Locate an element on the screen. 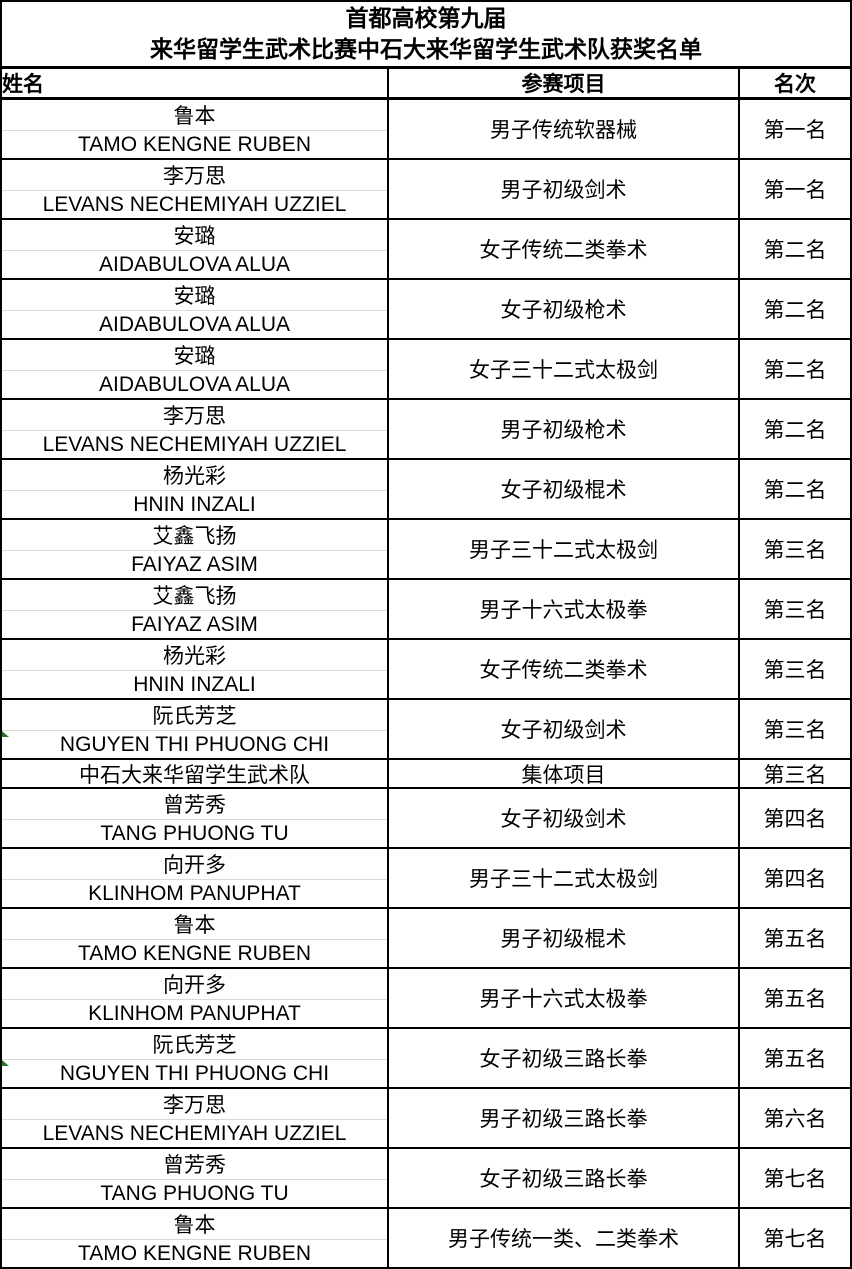  name-cell: 向开多 KLINHOM PANUPHAT is located at coordinates (195, 998).